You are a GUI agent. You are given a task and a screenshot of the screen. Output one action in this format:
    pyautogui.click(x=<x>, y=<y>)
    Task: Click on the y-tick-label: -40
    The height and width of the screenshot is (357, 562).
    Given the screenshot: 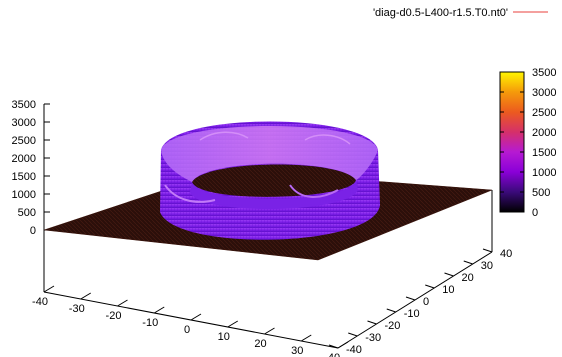 What is the action you would take?
    pyautogui.click(x=354, y=350)
    